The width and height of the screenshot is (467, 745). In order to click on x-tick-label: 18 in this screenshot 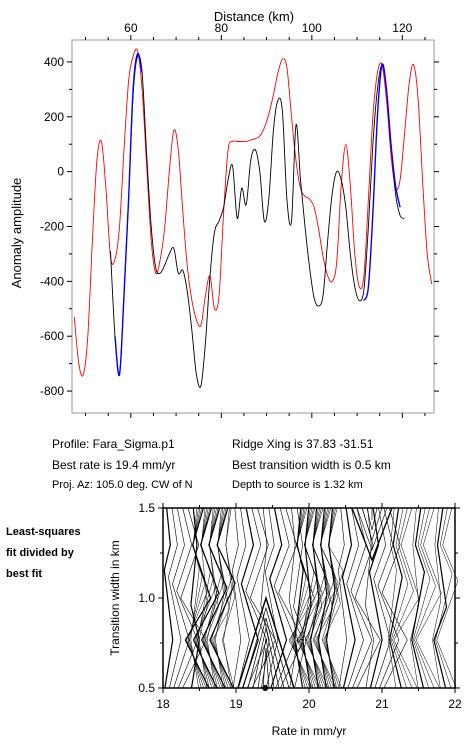, I will do `click(163, 704)`.